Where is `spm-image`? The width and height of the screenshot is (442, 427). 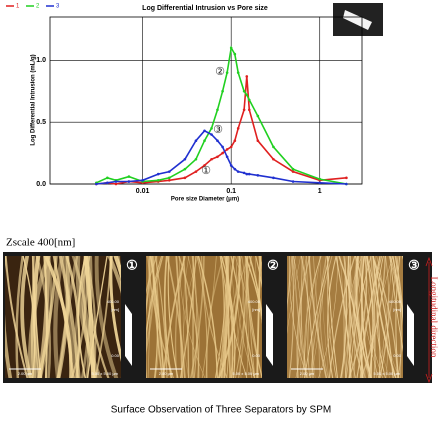 spm-image is located at coordinates (204, 317).